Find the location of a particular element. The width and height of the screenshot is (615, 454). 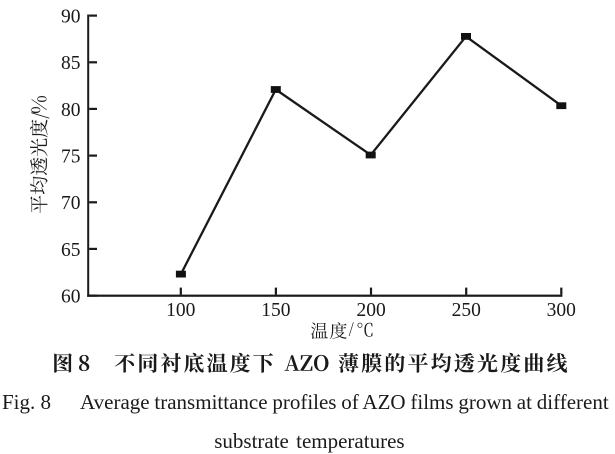

svg-text: 200 is located at coordinates (370, 310).